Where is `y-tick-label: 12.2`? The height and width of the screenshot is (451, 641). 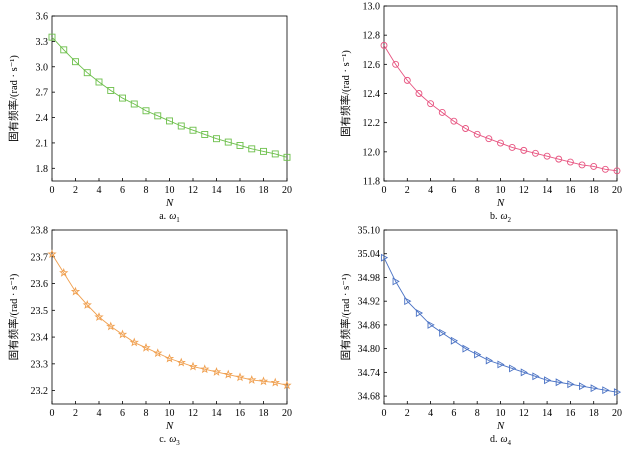 y-tick-label: 12.2 is located at coordinates (372, 123).